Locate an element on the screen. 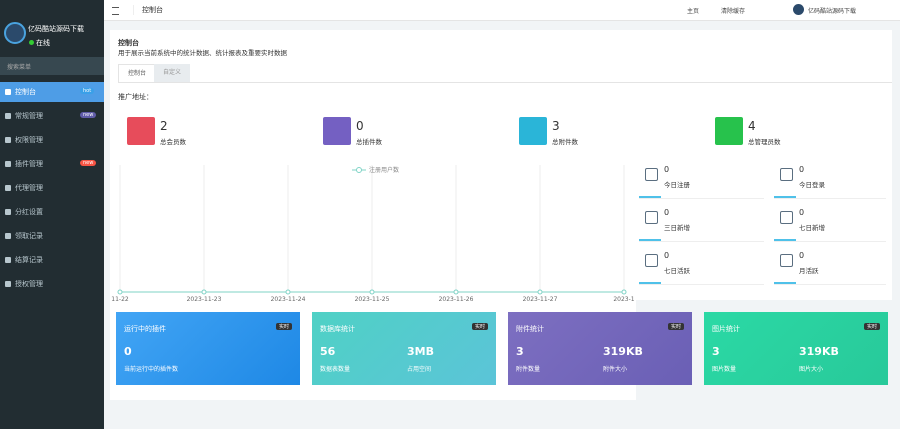 This screenshot has height=429, width=900. search-placeholder: 搜索菜单 is located at coordinates (19, 67).